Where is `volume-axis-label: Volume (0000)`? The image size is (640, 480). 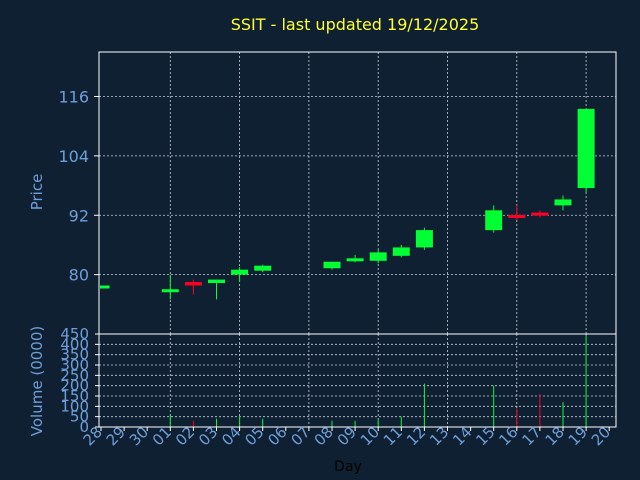 volume-axis-label: Volume (0000) is located at coordinates (37, 381).